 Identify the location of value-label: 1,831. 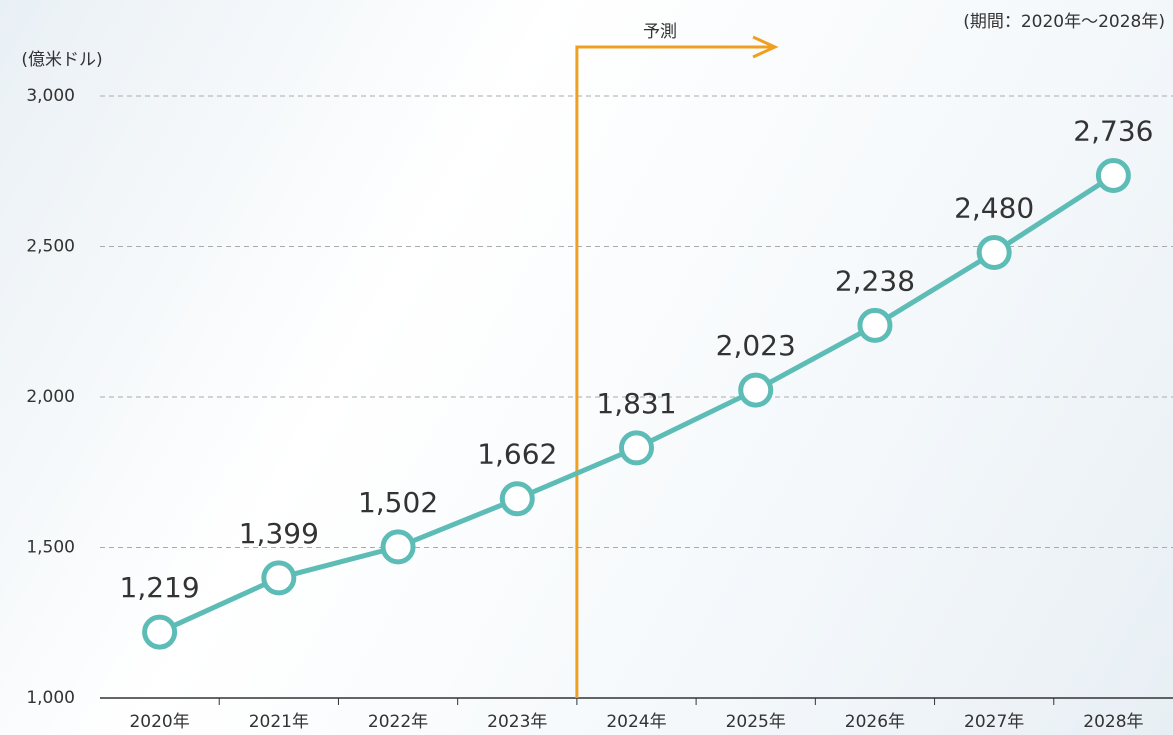
(636, 403).